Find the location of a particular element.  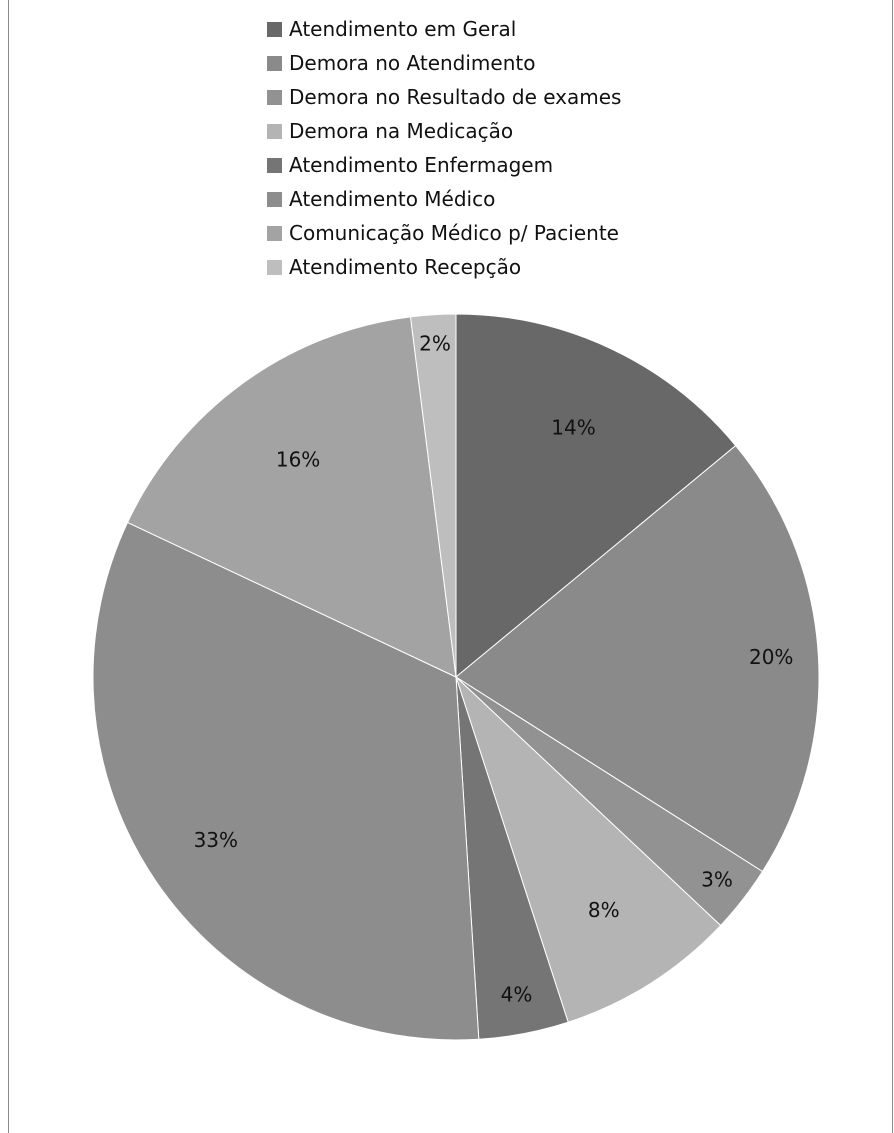

legend-item-demora-no-atendimento: Demora no Atendimento is located at coordinates (444, 63).